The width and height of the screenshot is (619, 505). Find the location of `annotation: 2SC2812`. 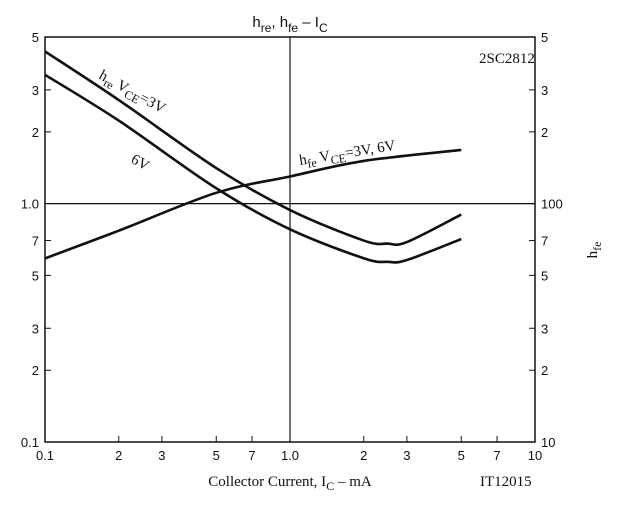

annotation: 2SC2812 is located at coordinates (507, 59).